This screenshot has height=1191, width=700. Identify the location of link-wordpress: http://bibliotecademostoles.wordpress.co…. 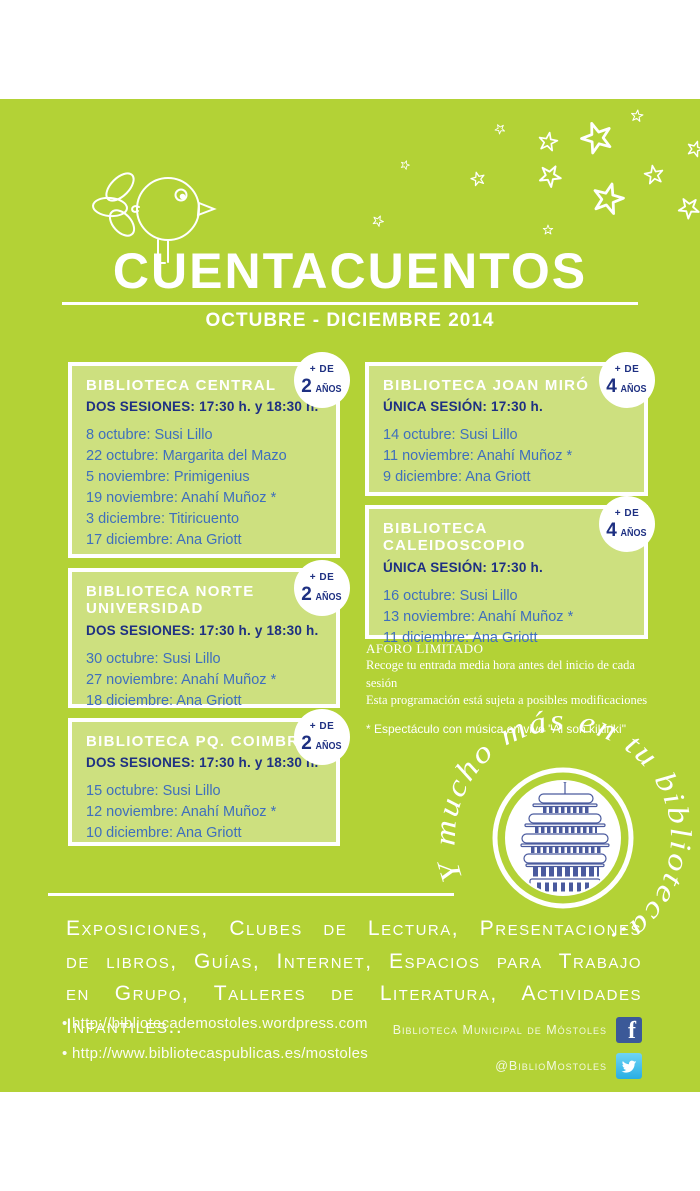
(215, 1023).